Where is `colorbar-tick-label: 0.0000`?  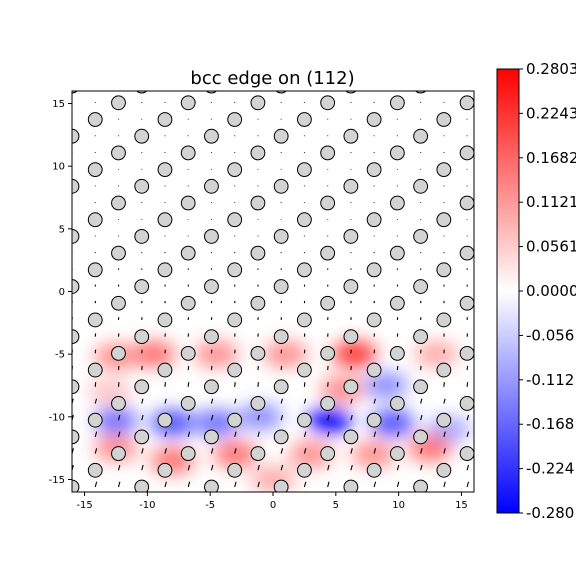
colorbar-tick-label: 0.0000 is located at coordinates (551, 291).